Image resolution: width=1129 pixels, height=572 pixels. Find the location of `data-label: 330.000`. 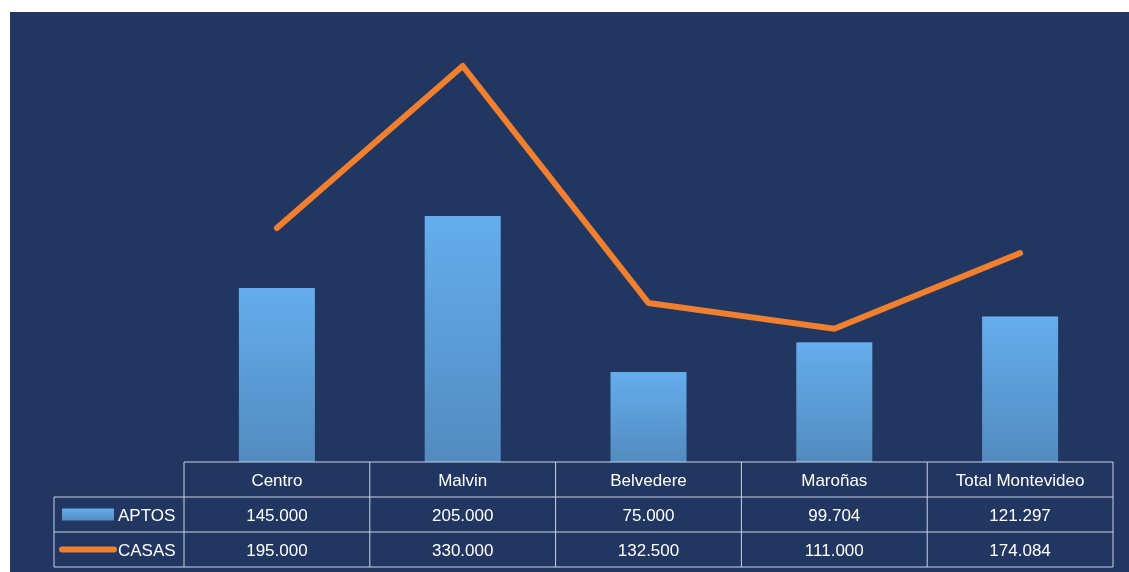

data-label: 330.000 is located at coordinates (462, 550).